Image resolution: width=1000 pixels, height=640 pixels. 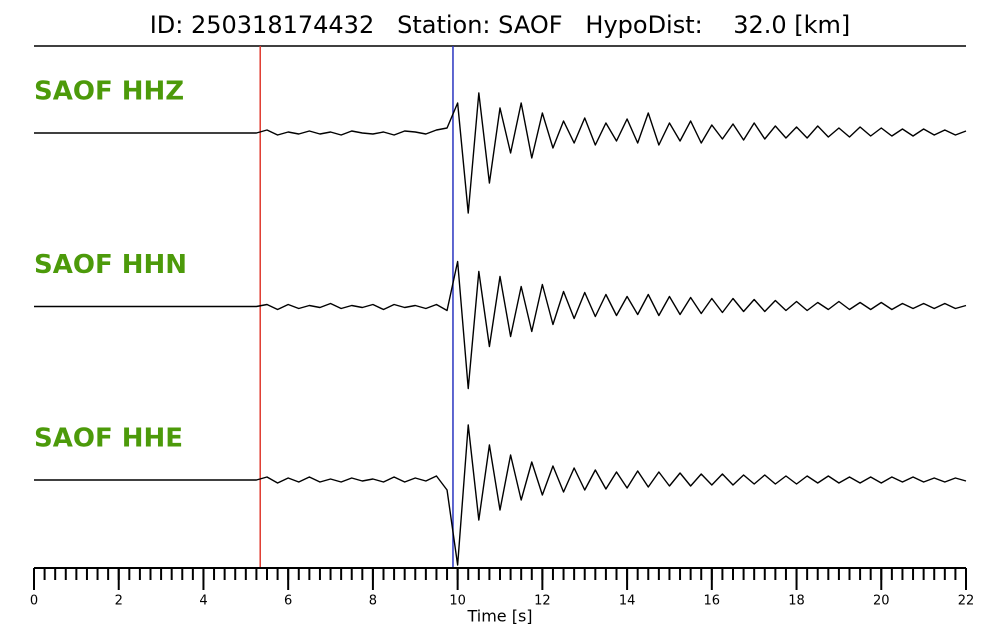 What do you see at coordinates (966, 601) in the screenshot?
I see `x-tick-label: 22` at bounding box center [966, 601].